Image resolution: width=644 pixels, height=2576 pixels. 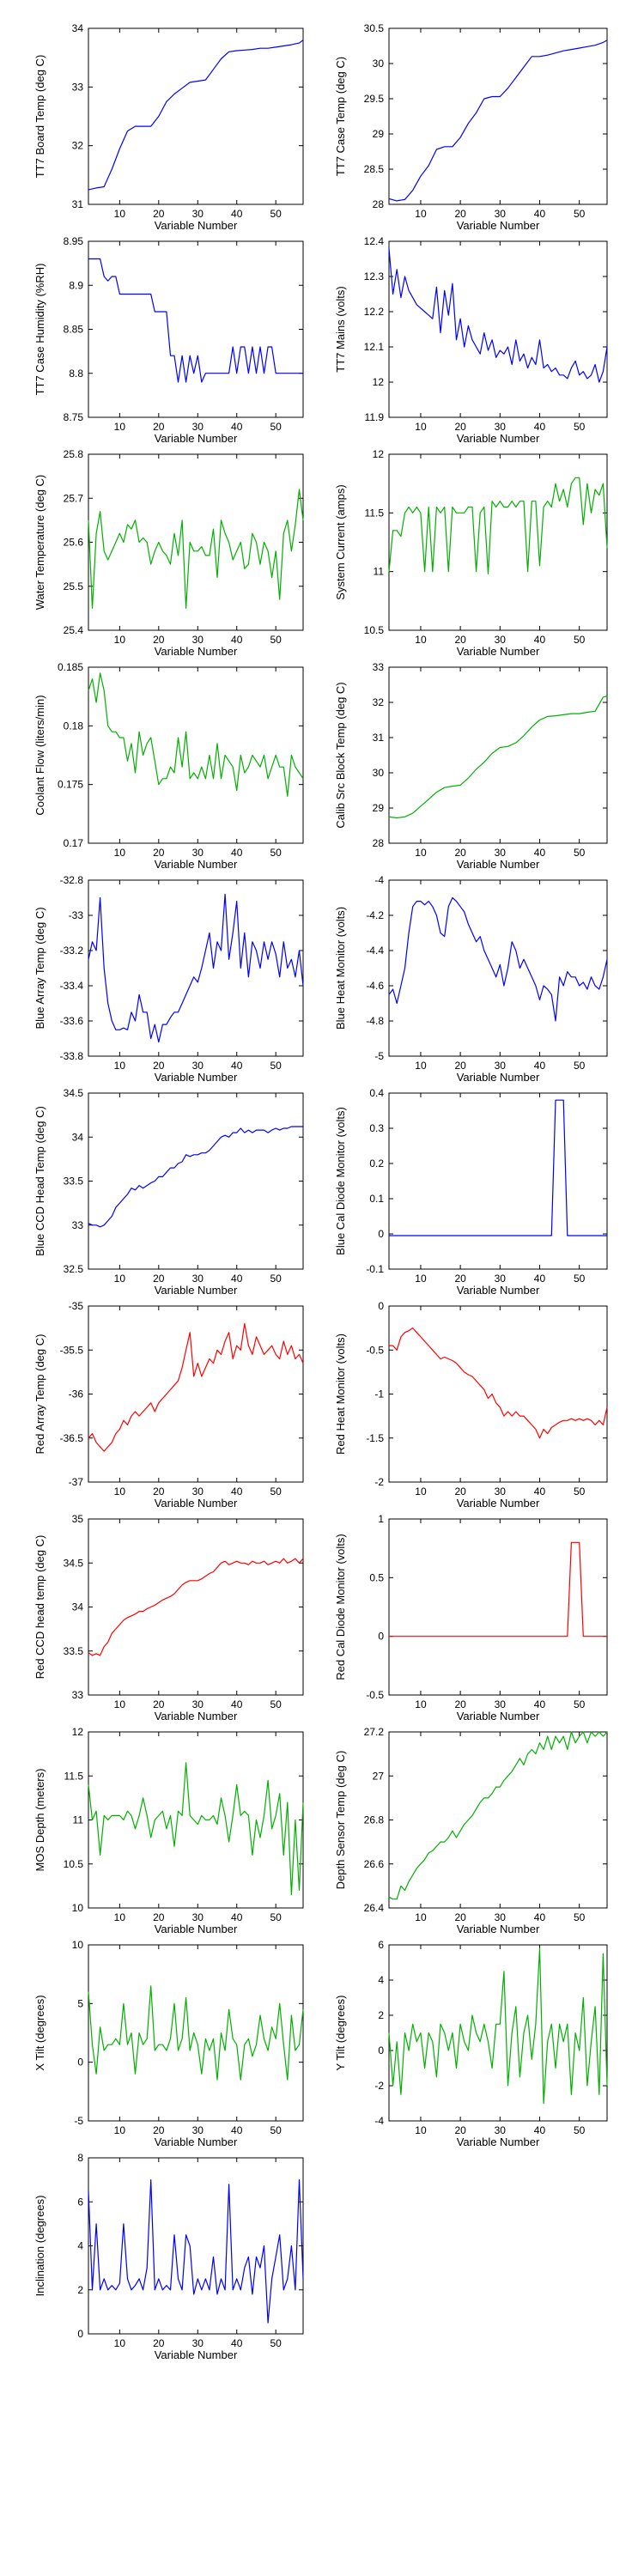 I want to click on y-tick-label: 11, so click(x=379, y=572).